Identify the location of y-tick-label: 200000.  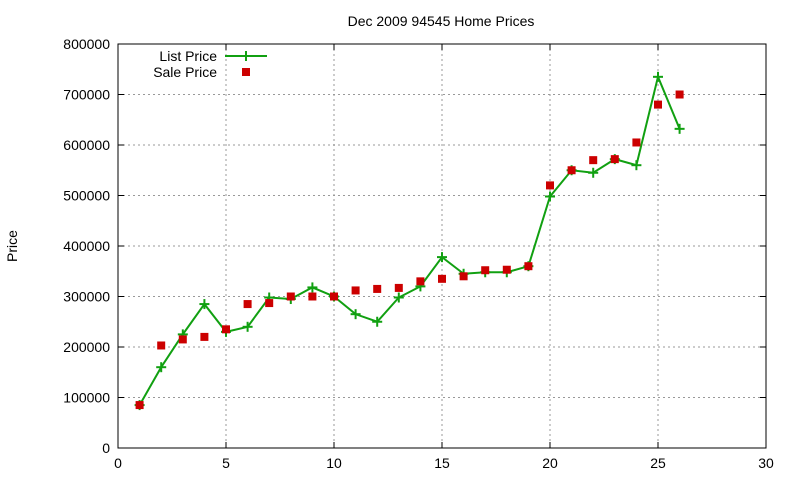
(86, 347).